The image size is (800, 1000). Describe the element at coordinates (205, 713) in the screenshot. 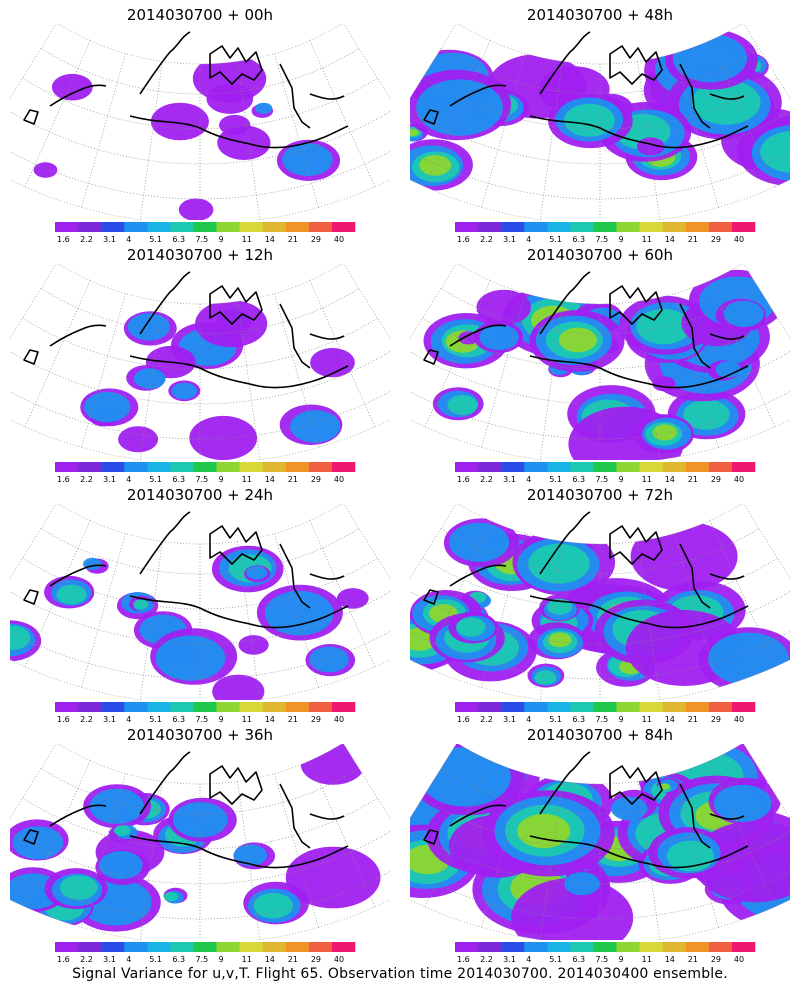

I see `colorbar: 1.6 2.2 3.1 4 5.1 6.3 7.5 9 11 14 21 29 40` at that location.